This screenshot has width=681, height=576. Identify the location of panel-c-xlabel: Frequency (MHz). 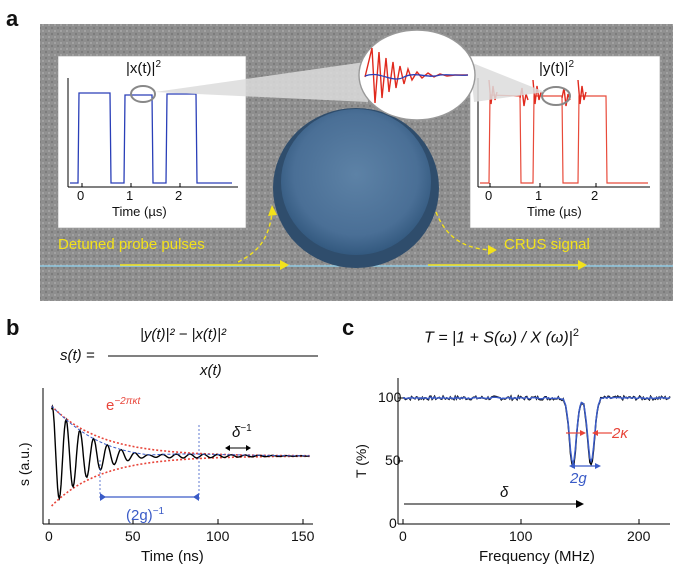
(537, 556).